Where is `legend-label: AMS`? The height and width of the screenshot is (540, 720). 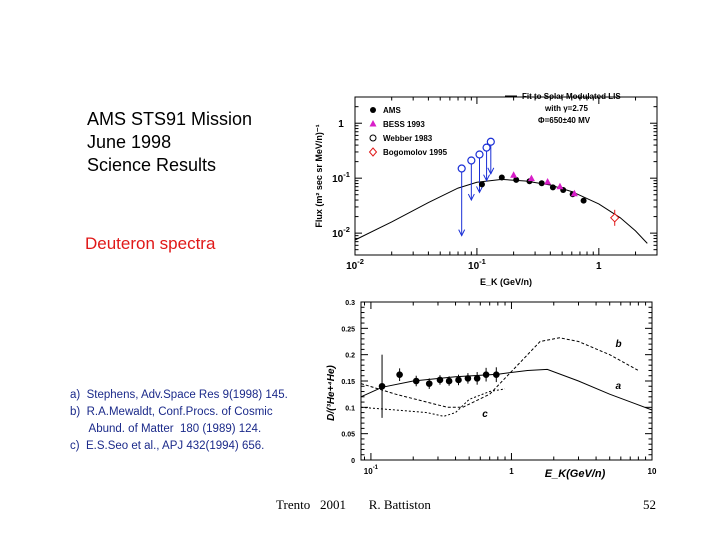 legend-label: AMS is located at coordinates (392, 110).